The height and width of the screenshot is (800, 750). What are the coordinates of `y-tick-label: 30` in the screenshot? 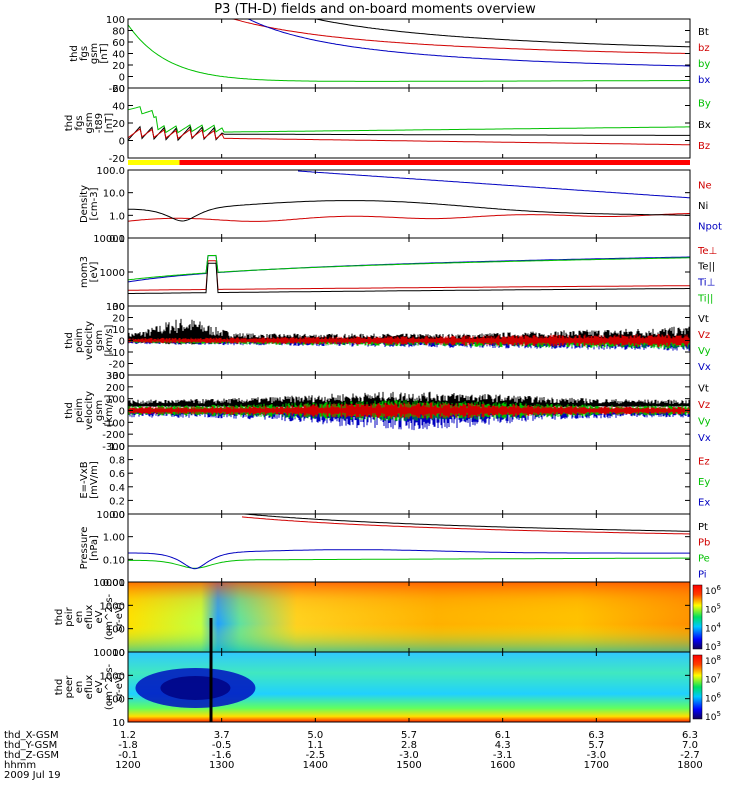 It's located at (118, 307).